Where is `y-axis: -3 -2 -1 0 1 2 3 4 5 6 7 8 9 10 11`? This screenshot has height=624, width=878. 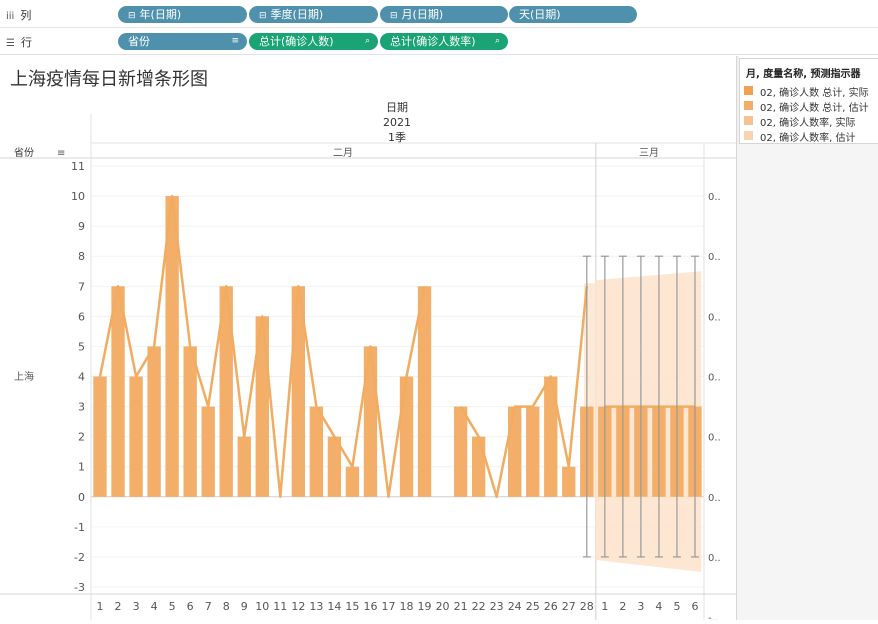 y-axis: -3 -2 -1 0 1 2 3 4 5 6 7 8 9 10 11 is located at coordinates (78, 377).